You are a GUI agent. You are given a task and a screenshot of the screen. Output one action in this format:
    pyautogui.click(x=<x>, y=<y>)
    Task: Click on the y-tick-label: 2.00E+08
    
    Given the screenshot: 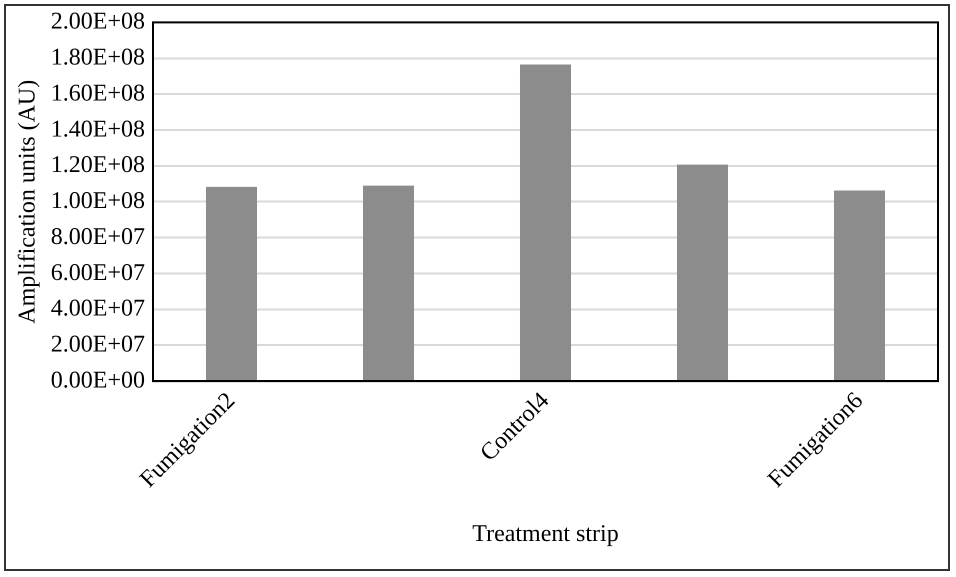 What is the action you would take?
    pyautogui.click(x=97, y=21)
    